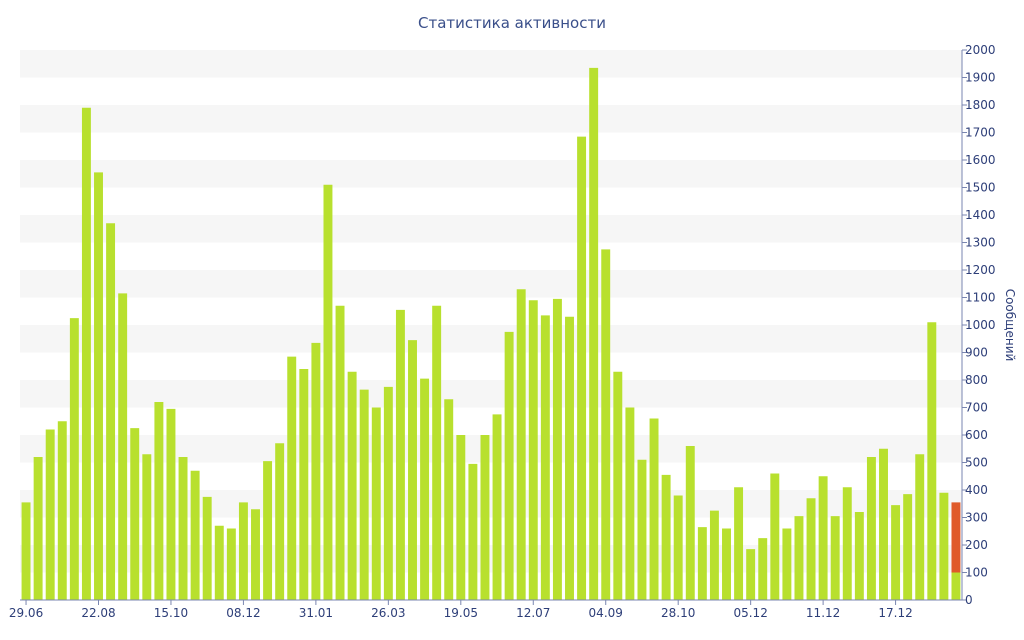  What do you see at coordinates (980, 215) in the screenshot?
I see `y-tick-label: 1400` at bounding box center [980, 215].